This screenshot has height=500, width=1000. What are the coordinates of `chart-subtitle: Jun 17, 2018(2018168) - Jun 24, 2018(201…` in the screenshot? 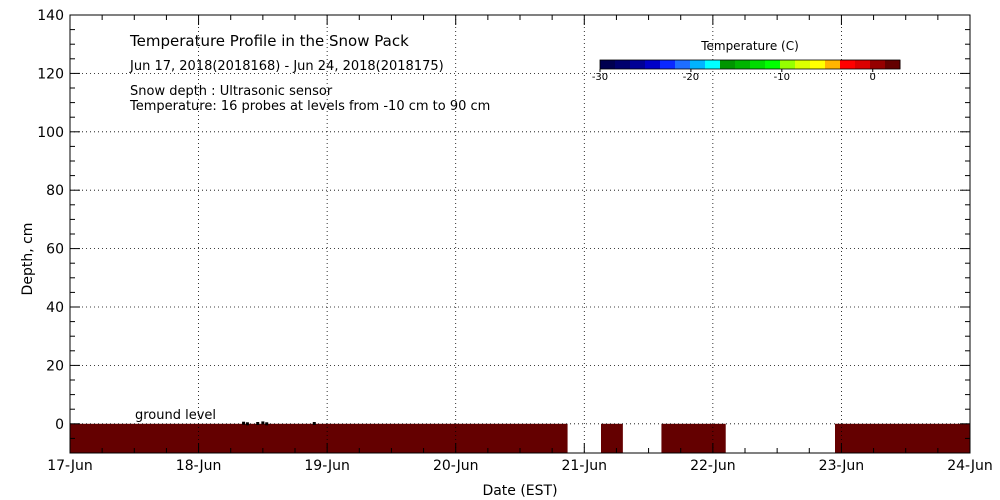 It's located at (286, 66).